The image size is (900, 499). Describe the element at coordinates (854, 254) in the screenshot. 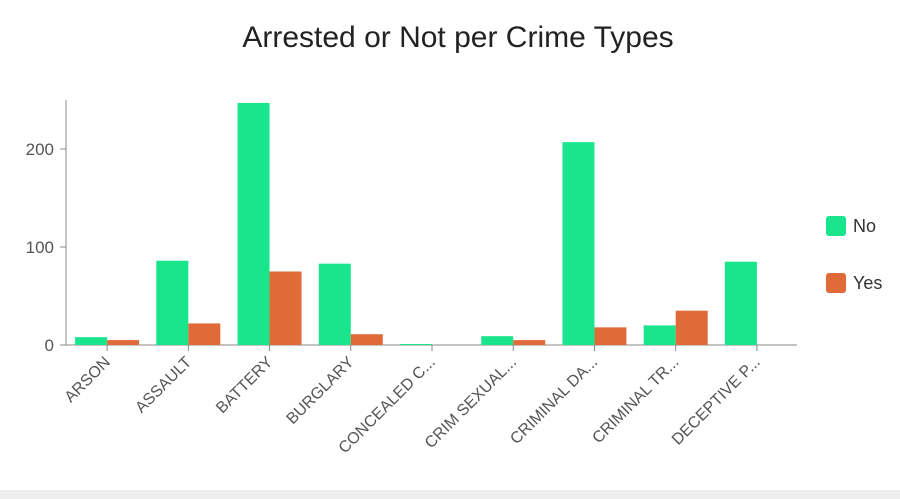

I see `legend: No Yes` at that location.